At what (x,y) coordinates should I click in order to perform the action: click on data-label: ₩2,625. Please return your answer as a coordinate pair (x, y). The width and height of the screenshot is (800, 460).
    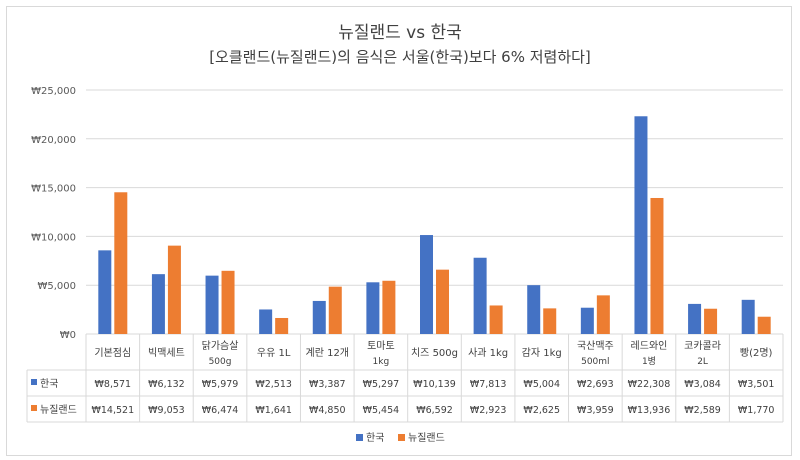
    Looking at the image, I should click on (541, 410).